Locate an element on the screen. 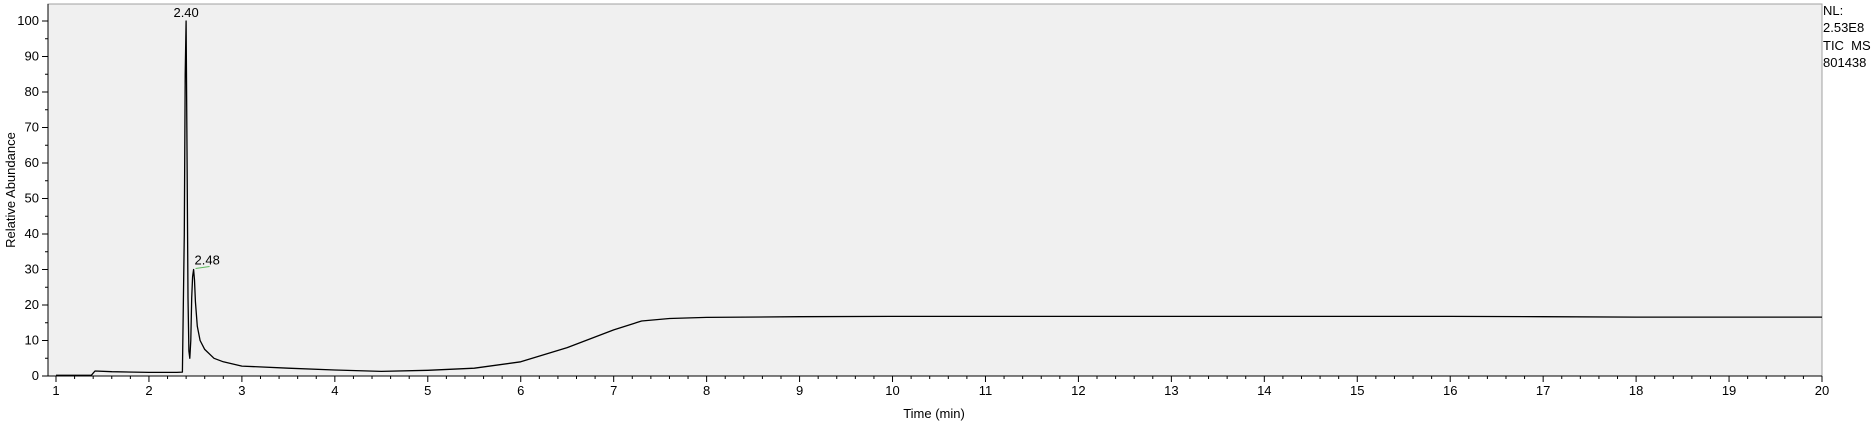  y-tick-label: 100 is located at coordinates (28, 20).